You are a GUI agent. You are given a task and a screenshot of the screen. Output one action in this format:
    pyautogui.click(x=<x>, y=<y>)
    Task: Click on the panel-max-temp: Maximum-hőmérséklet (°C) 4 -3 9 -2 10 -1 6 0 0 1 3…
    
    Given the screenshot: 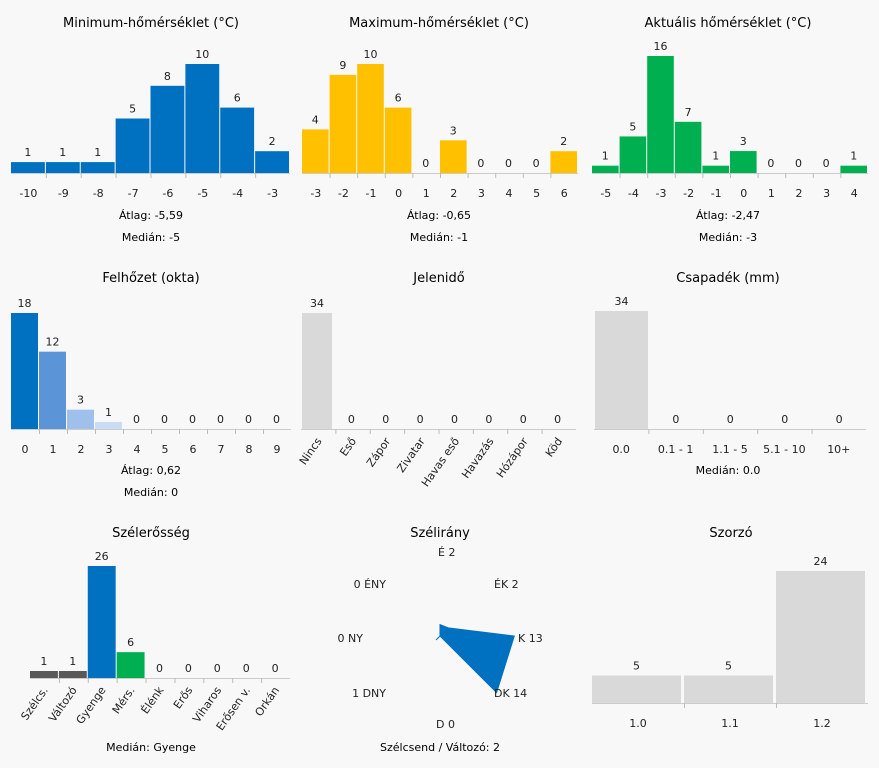 What is the action you would take?
    pyautogui.click(x=440, y=130)
    